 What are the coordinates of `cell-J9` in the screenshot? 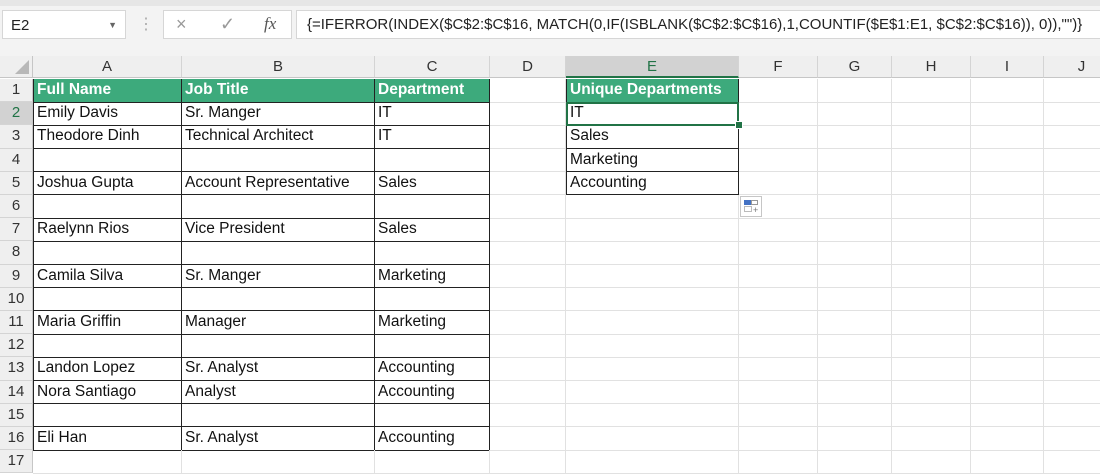 It's located at (1072, 277).